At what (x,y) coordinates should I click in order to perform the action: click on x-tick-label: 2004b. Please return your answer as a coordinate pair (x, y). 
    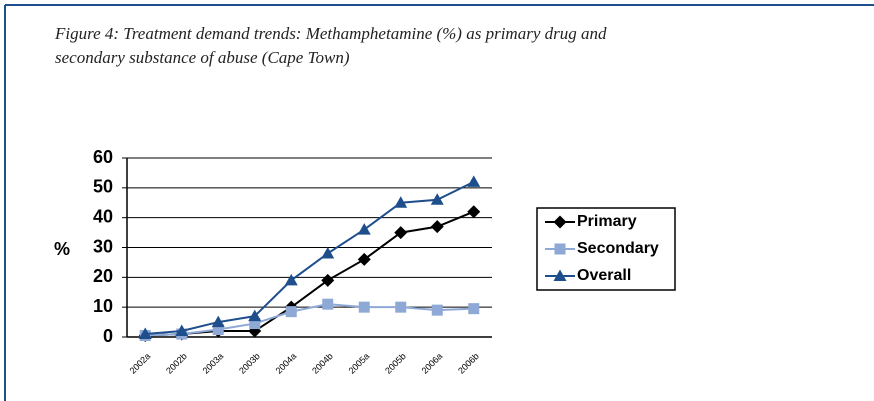
    Looking at the image, I should click on (322, 363).